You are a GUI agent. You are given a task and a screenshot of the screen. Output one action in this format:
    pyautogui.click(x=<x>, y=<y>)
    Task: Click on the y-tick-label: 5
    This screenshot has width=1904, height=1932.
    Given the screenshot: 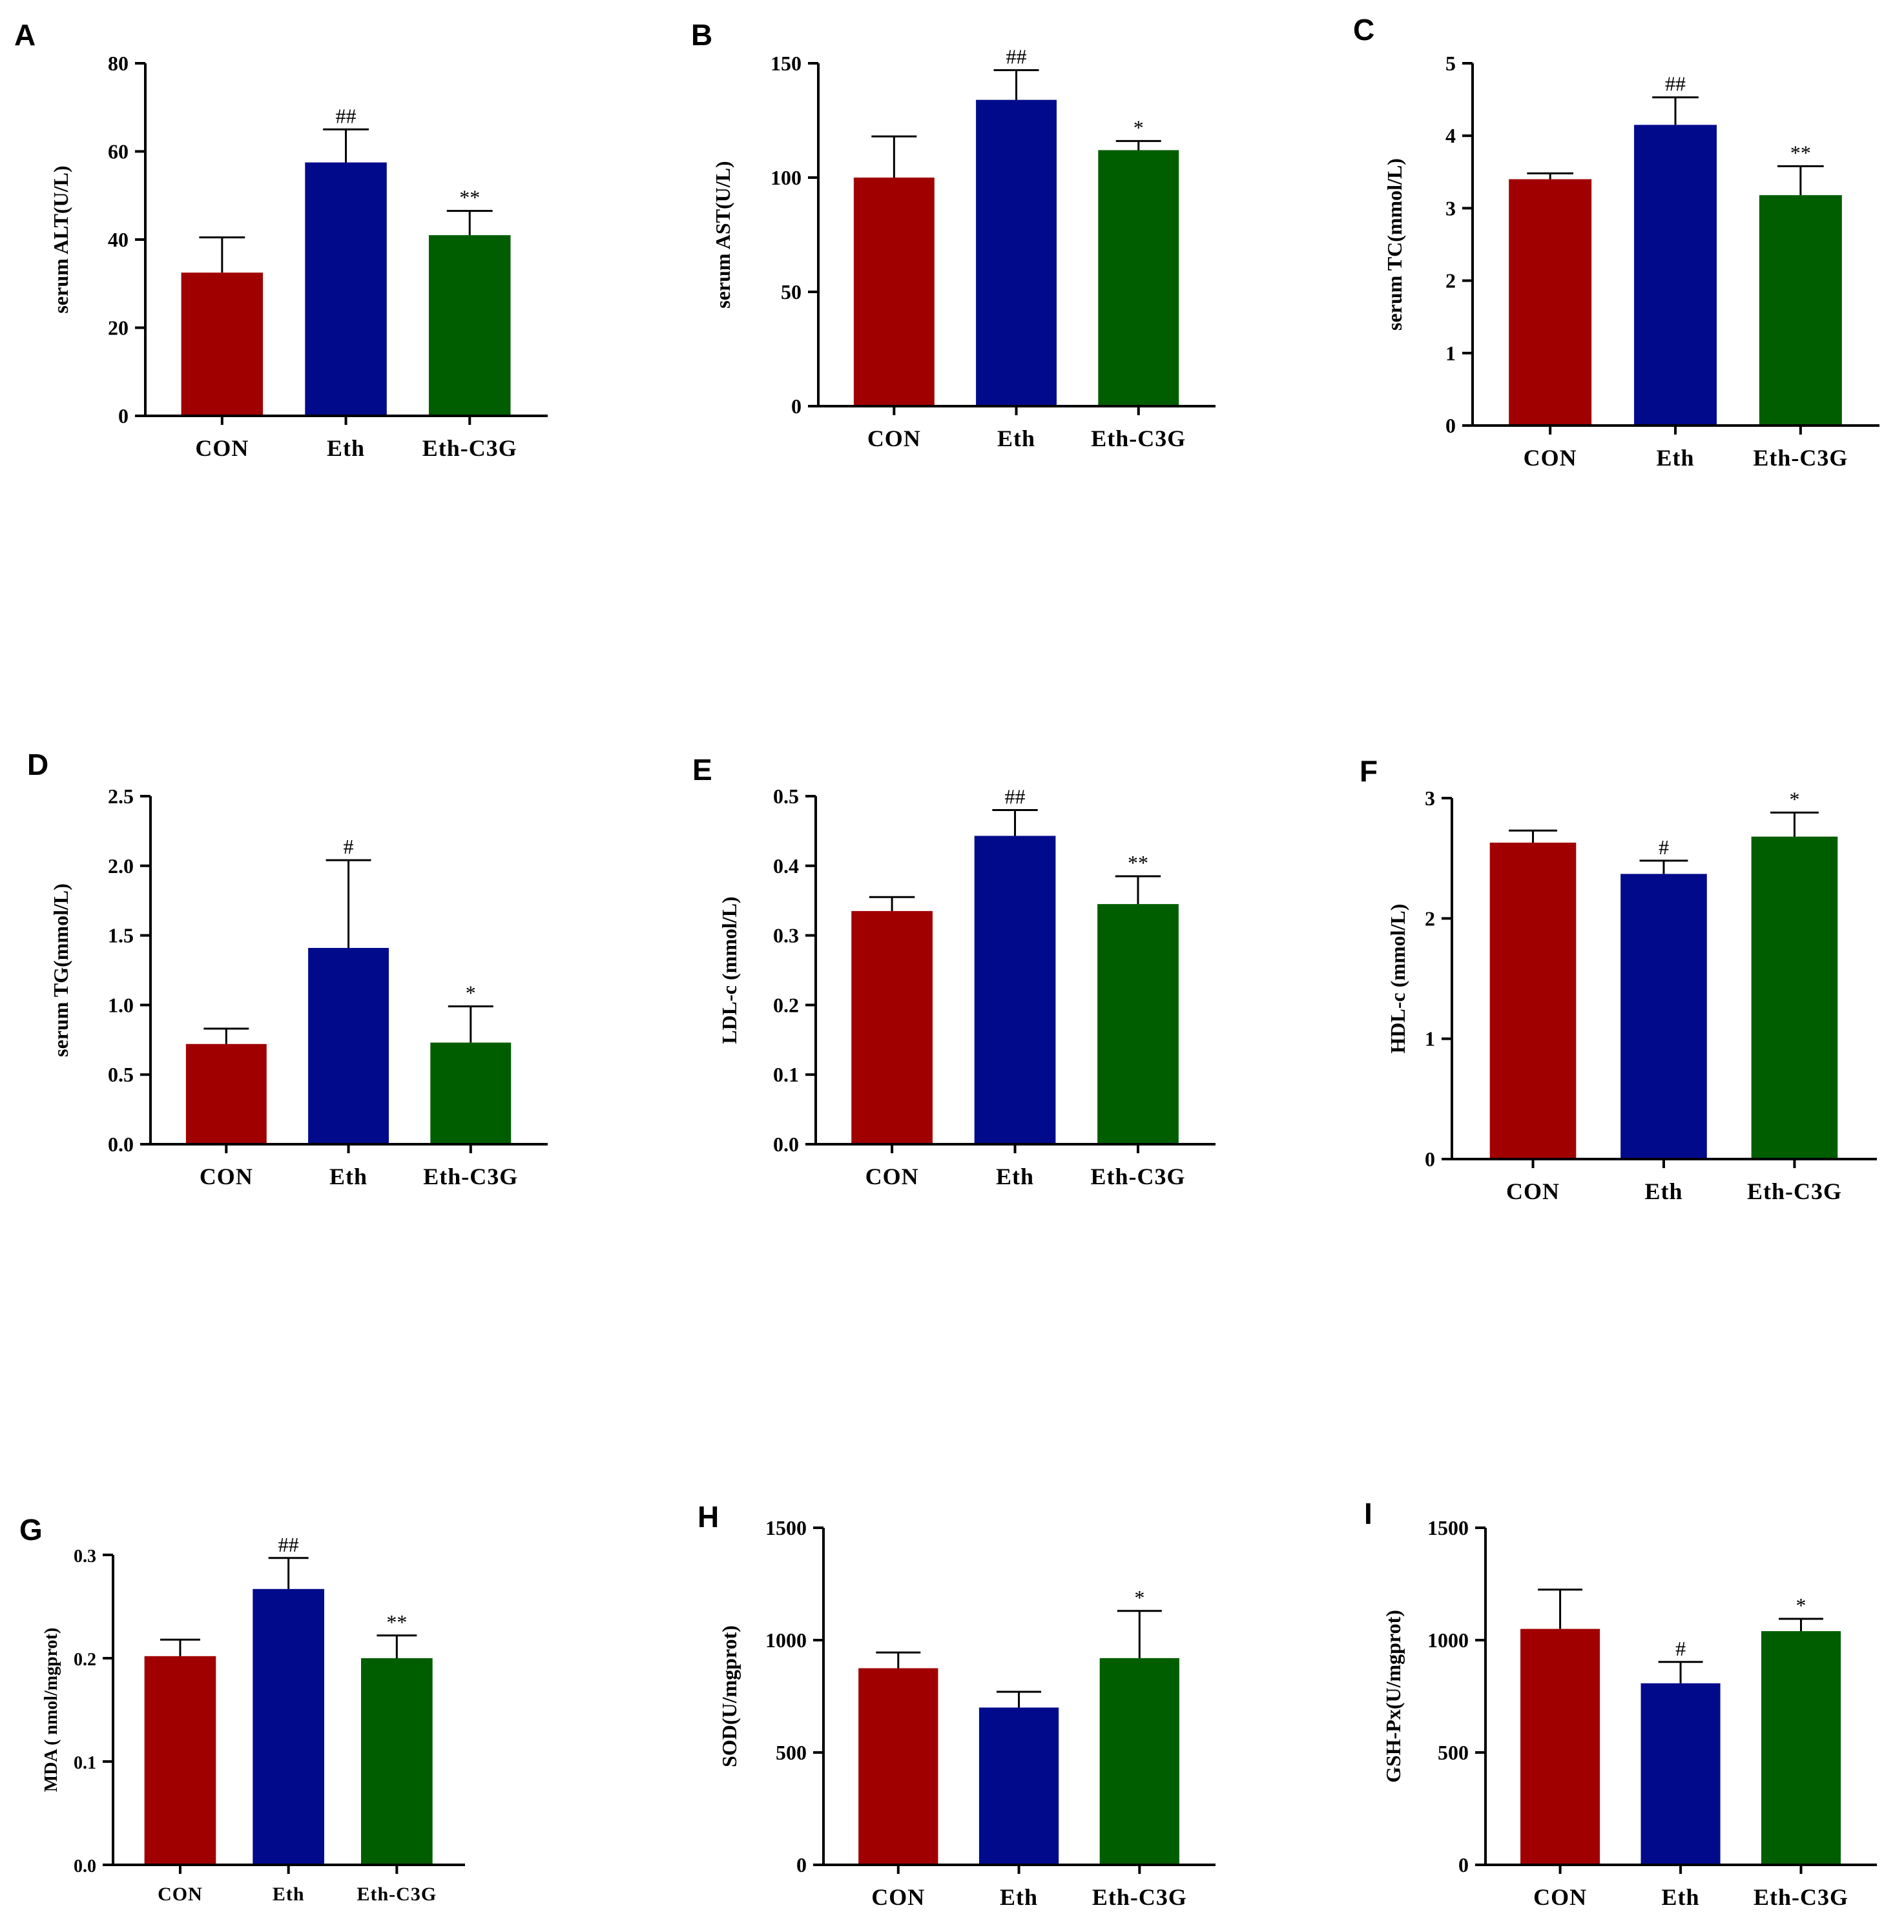 What is the action you would take?
    pyautogui.click(x=1450, y=63)
    